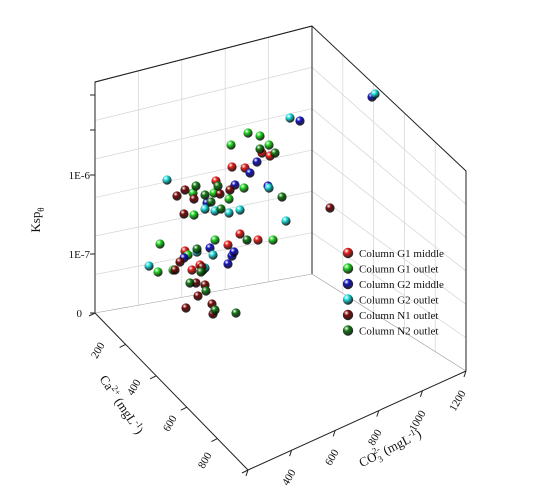 The image size is (550, 492). What do you see at coordinates (170, 423) in the screenshot?
I see `y-tick-label: 600` at bounding box center [170, 423].